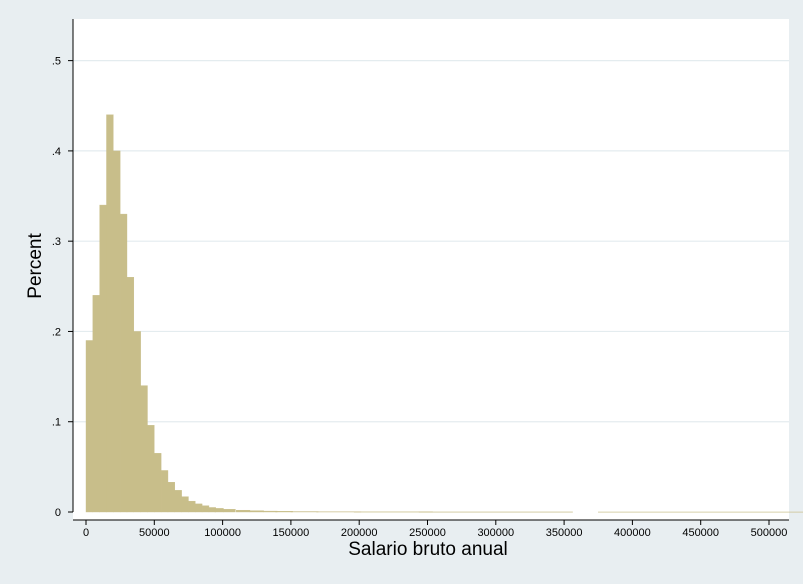 The height and width of the screenshot is (584, 803). Describe the element at coordinates (56, 423) in the screenshot. I see `y-tick-label: .1` at that location.